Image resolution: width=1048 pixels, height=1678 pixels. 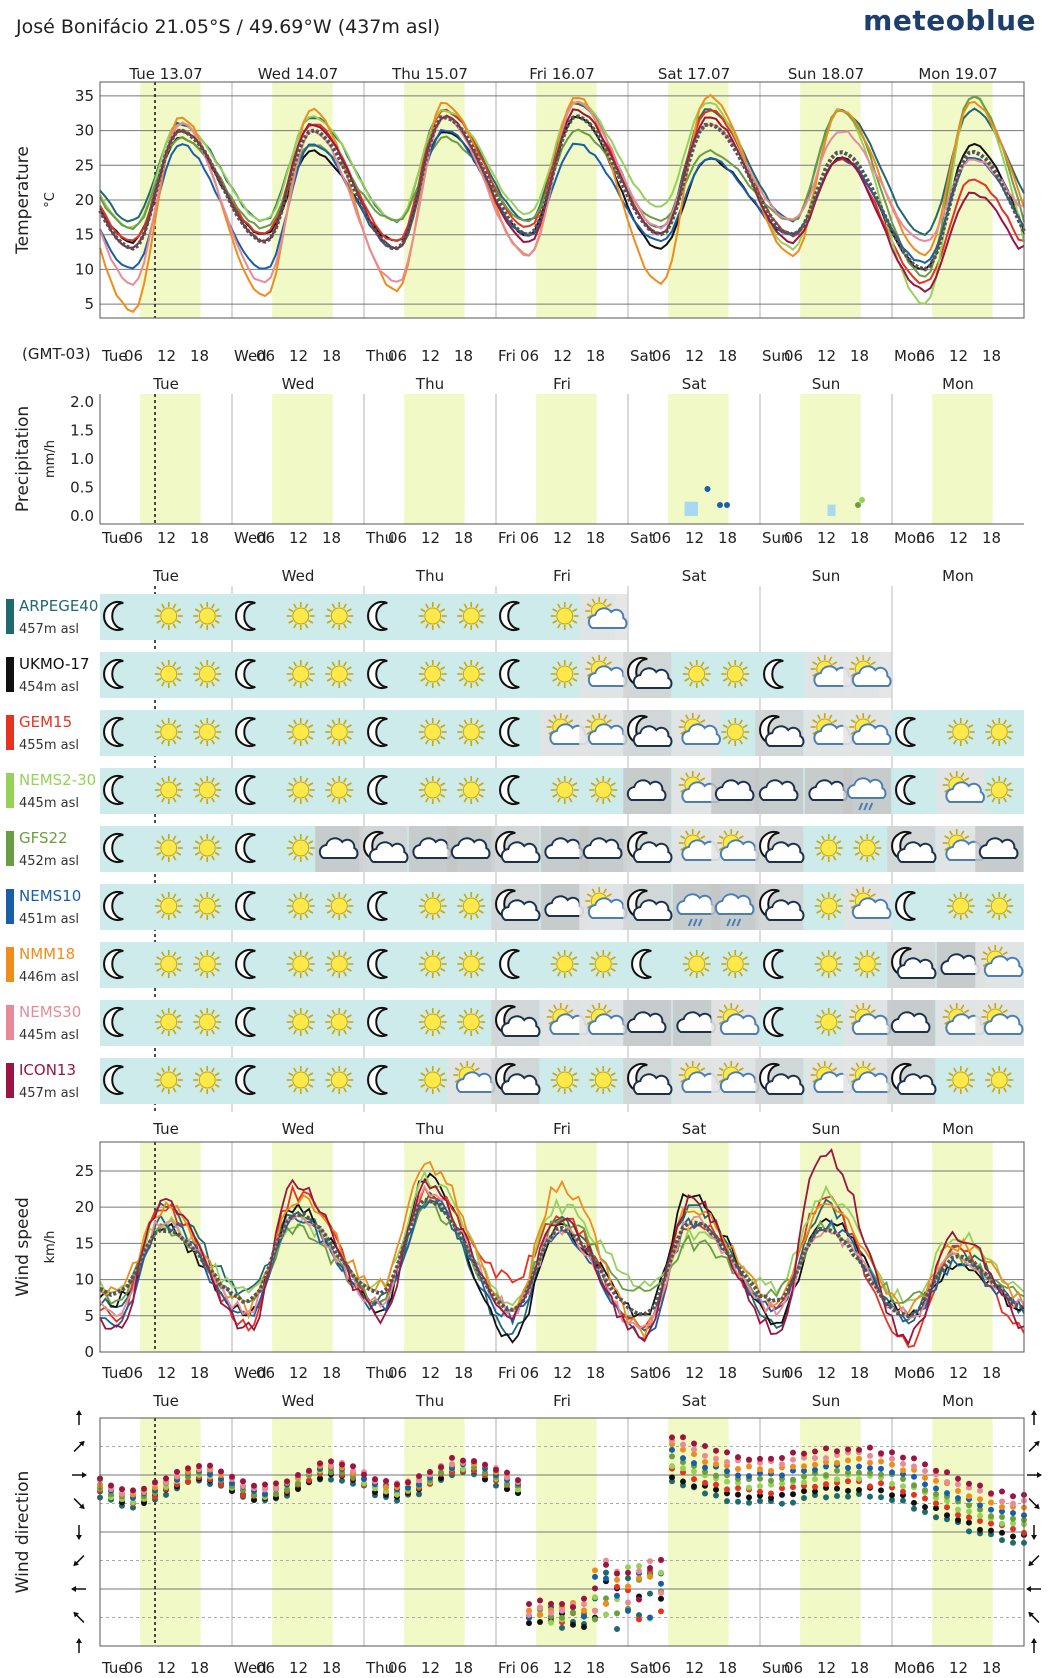 What do you see at coordinates (250, 538) in the screenshot?
I see `x-day-tick: Wed` at bounding box center [250, 538].